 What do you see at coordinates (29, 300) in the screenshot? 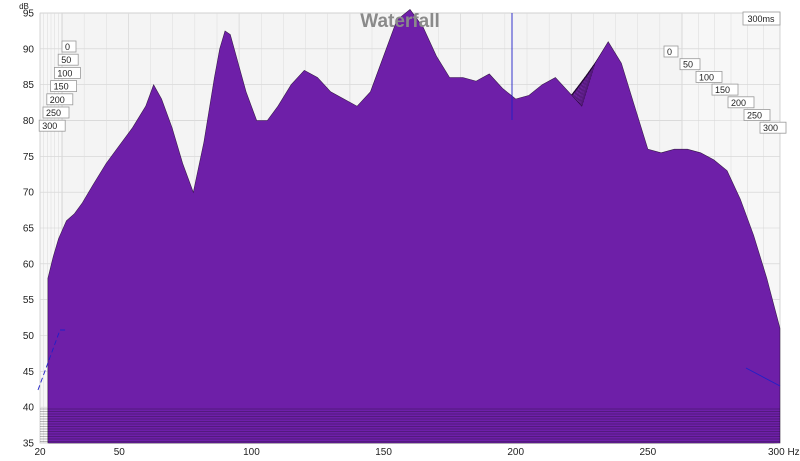
I see `y-tick-label: 55` at bounding box center [29, 300].